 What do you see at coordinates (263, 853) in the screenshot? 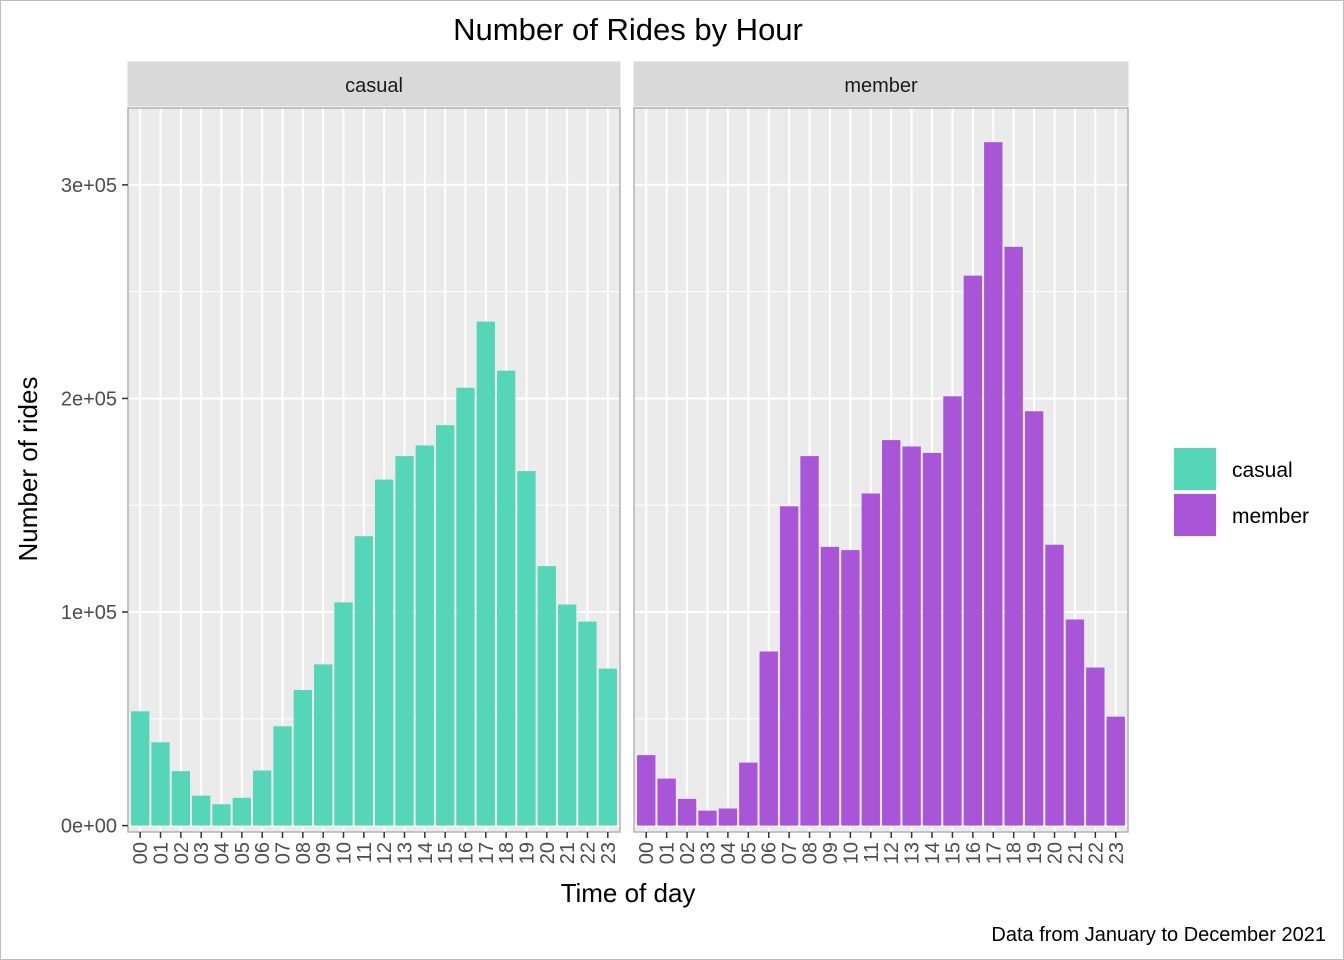
I see `x-tick-label: 06` at bounding box center [263, 853].